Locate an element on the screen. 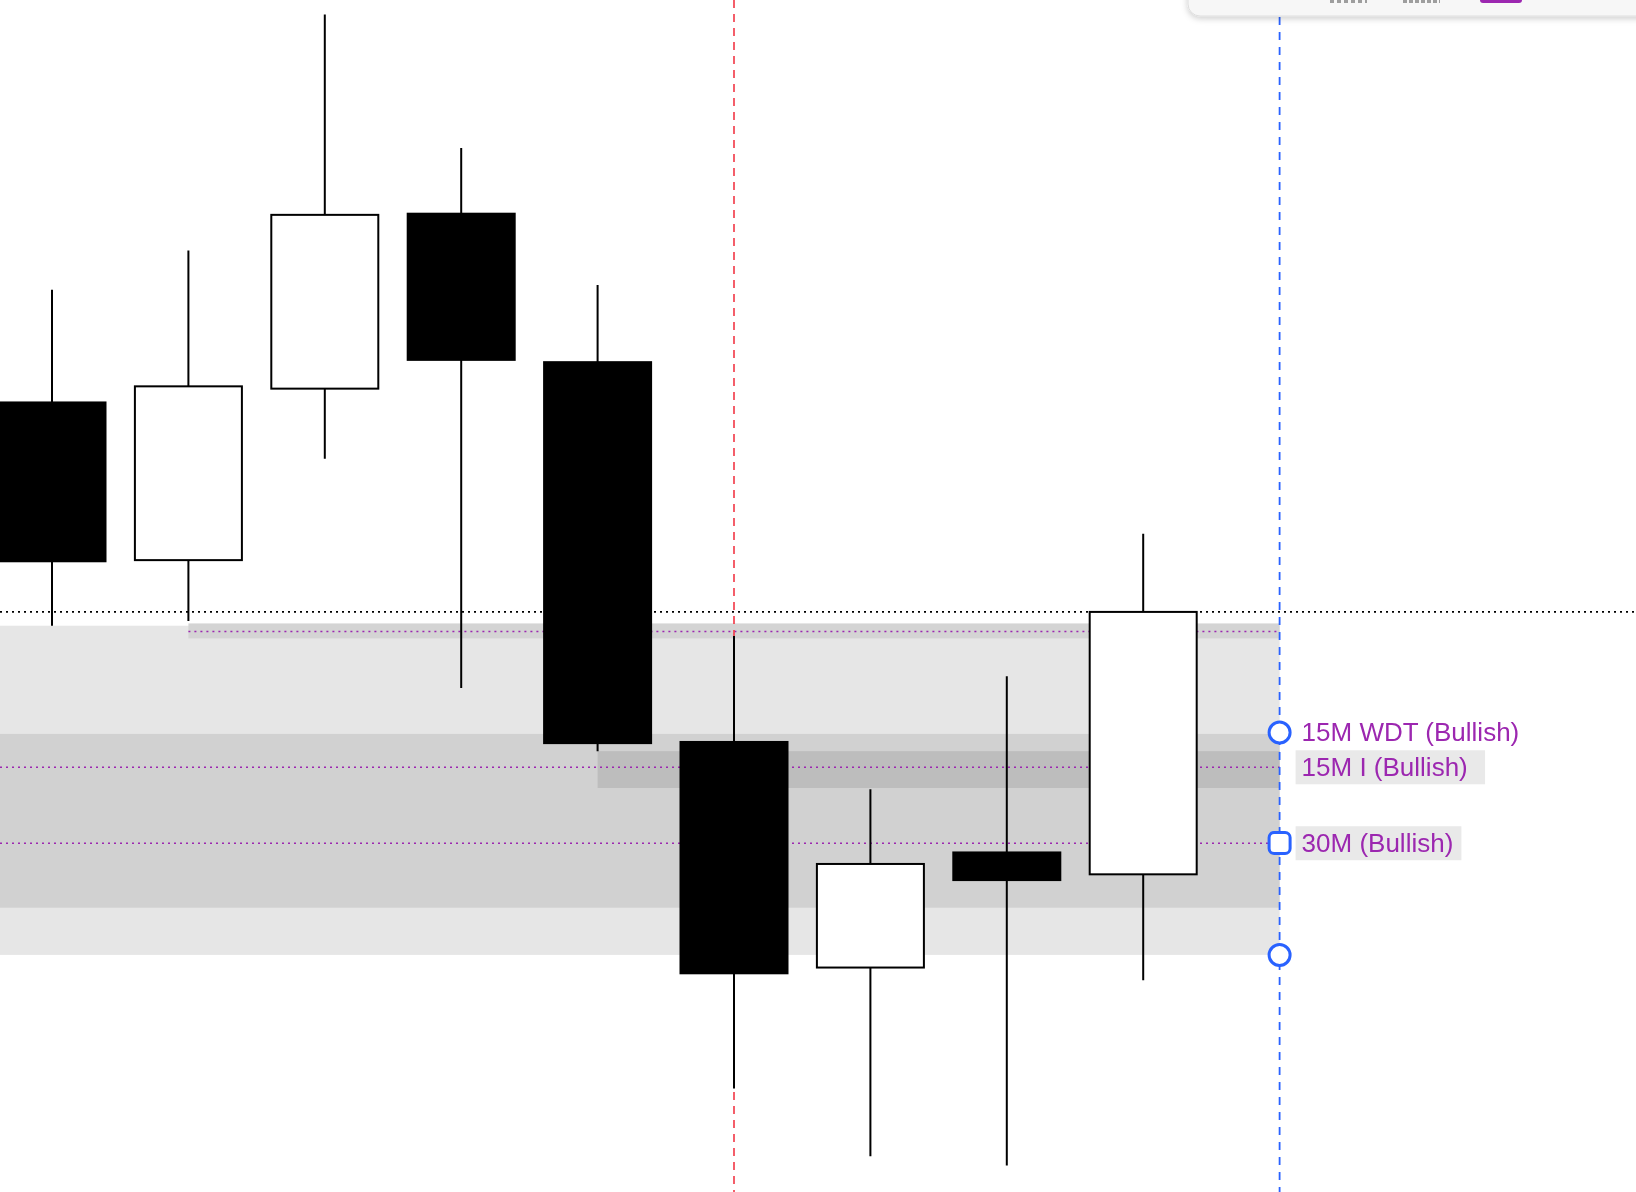 The width and height of the screenshot is (1636, 1192). ref-line-label: 30M (Bullish) is located at coordinates (1377, 843).